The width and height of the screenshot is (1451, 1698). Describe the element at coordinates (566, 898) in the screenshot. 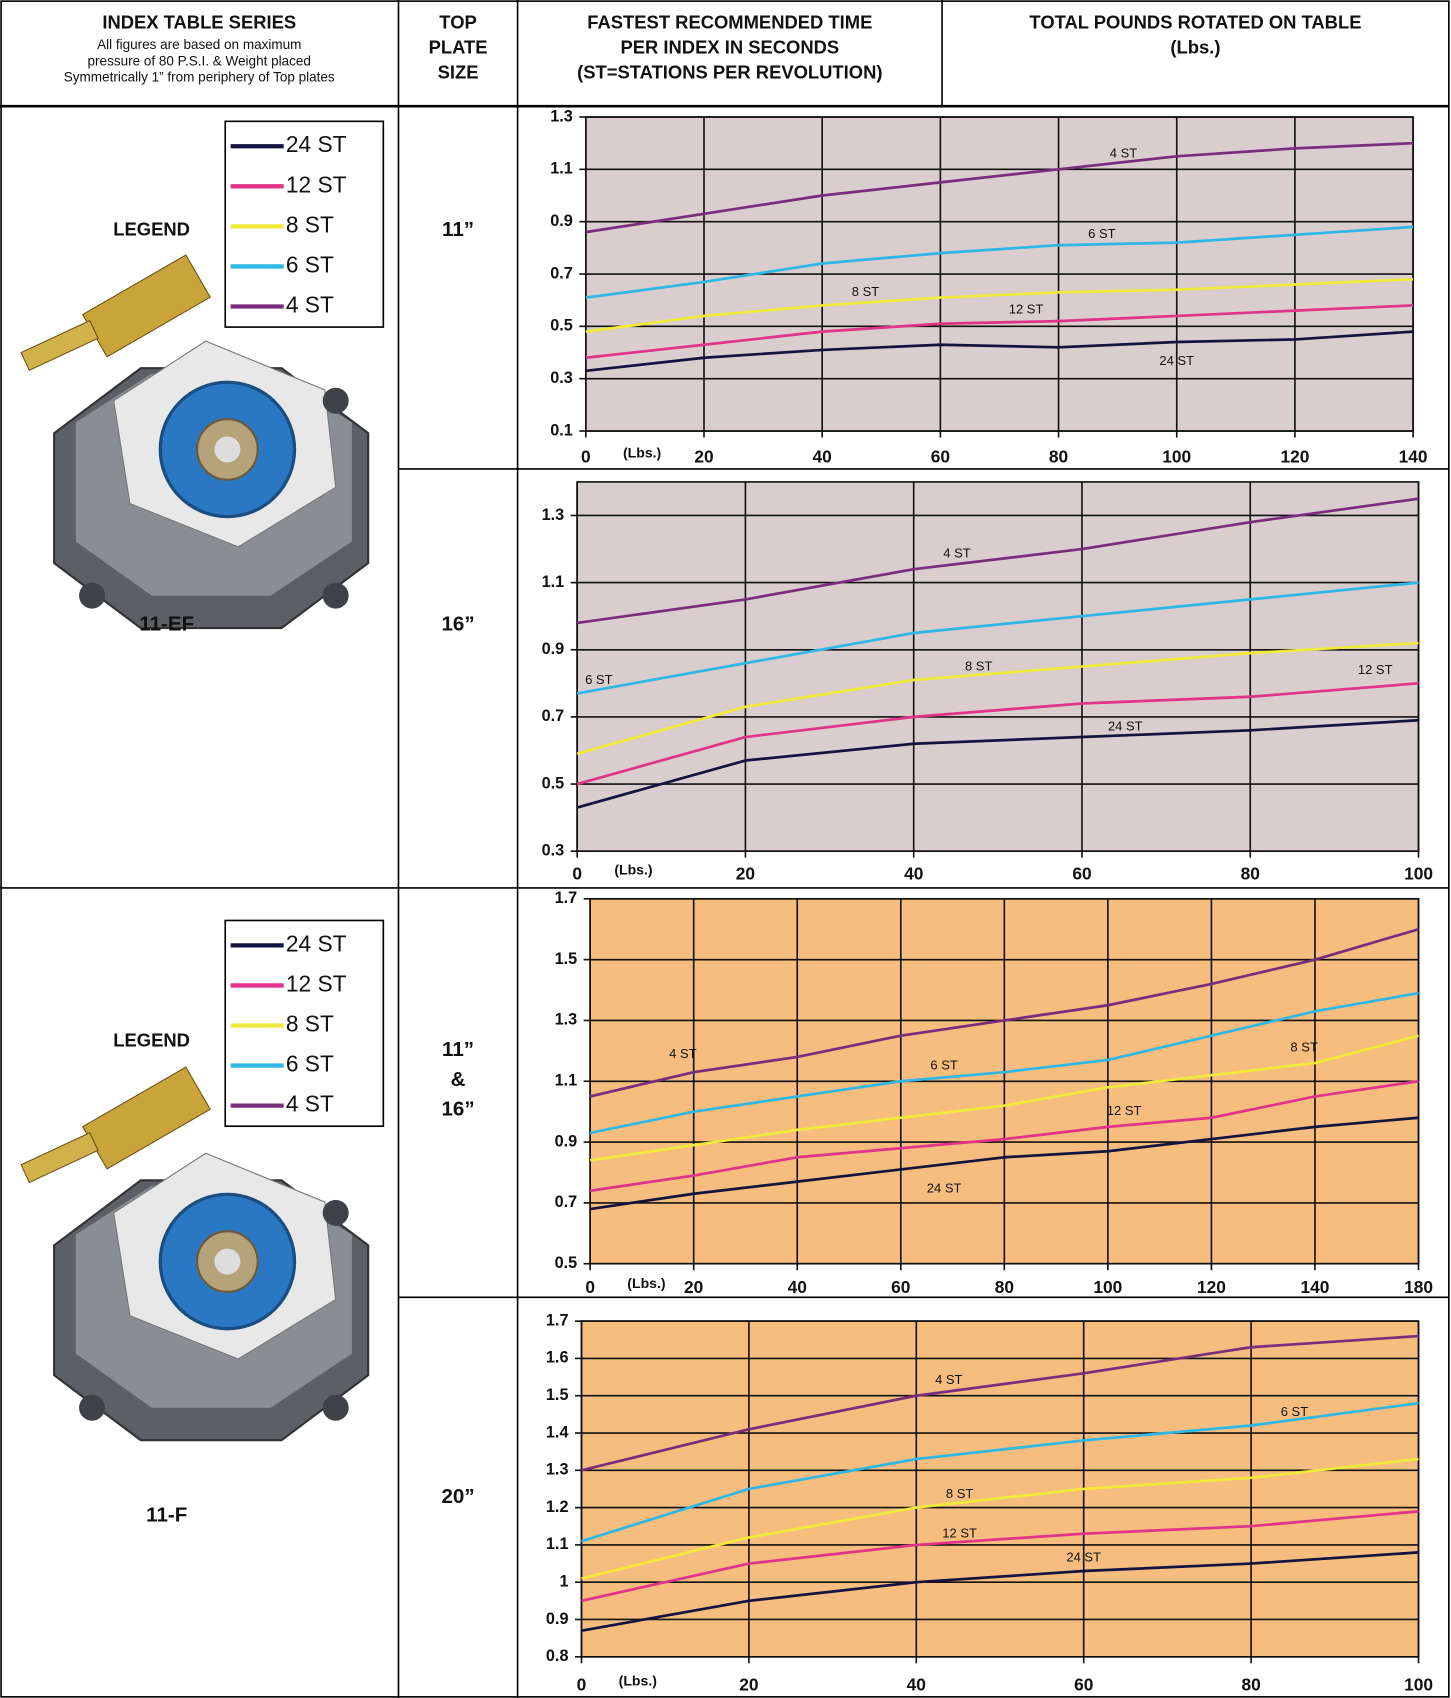

I see `y-tick-label: 1.7` at that location.